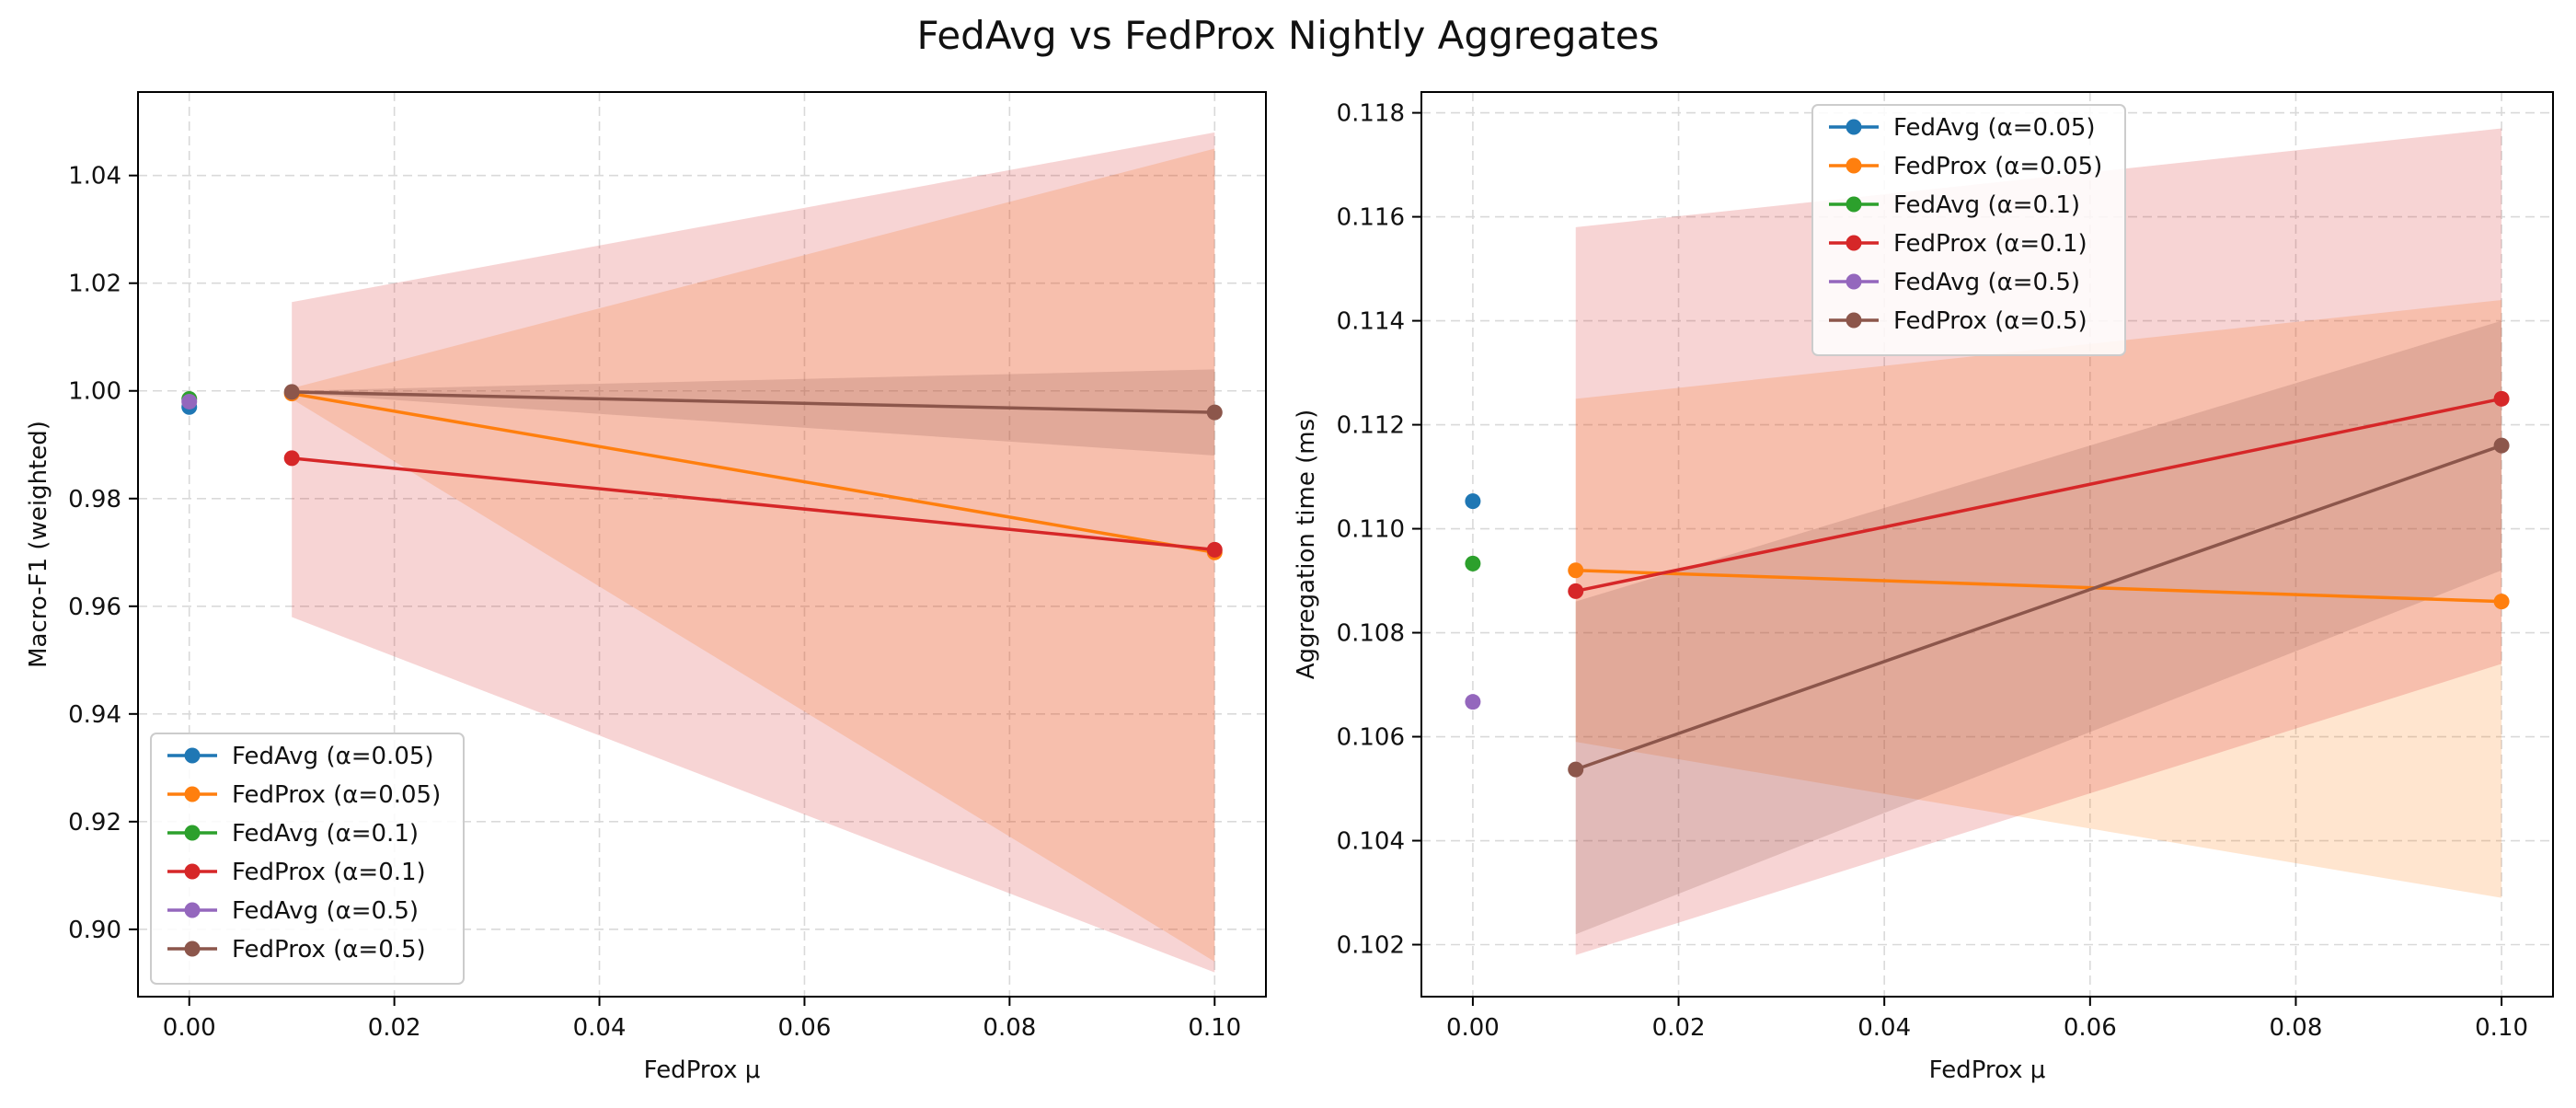 This screenshot has height=1108, width=2576. I want to click on y-tick-label: 0.116, so click(1371, 218).